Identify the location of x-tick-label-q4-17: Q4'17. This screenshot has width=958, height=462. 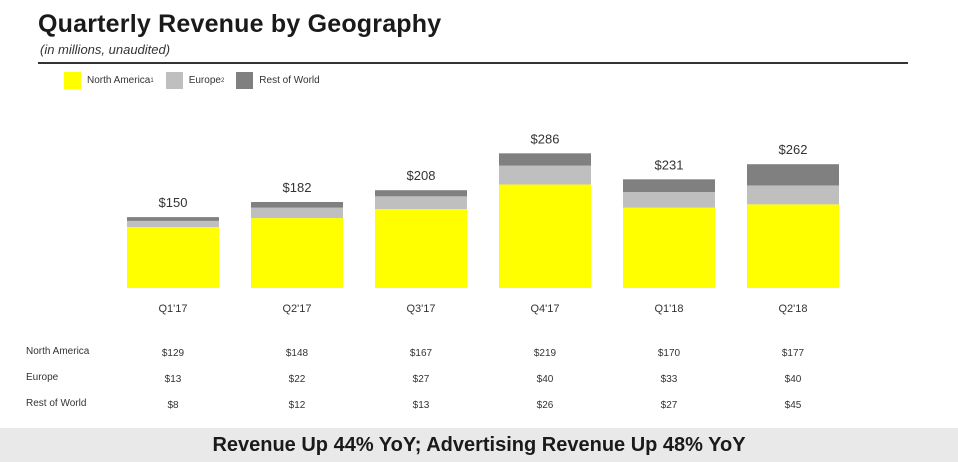
(544, 309).